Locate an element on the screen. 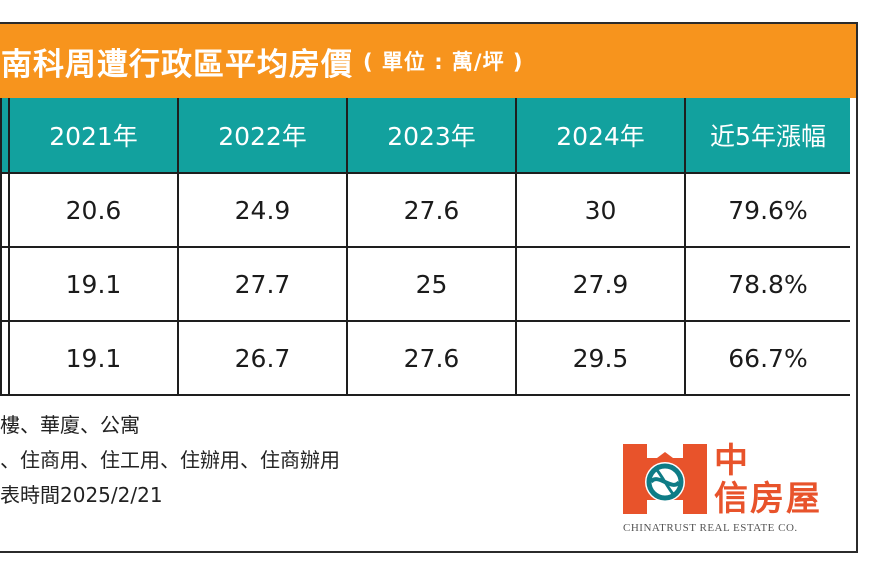 The image size is (873, 568). footnote-building-types: 樓、華廈、公寓 is located at coordinates (70, 425).